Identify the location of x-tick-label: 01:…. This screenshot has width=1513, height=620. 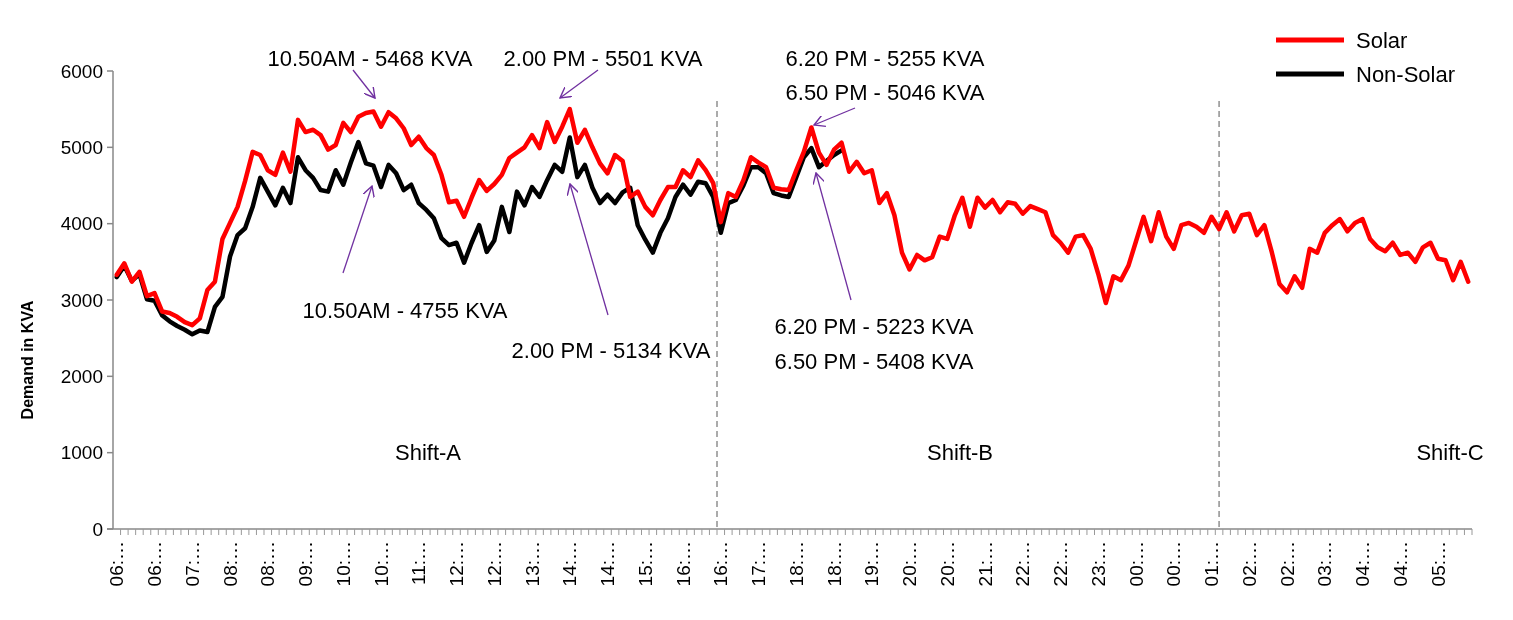
(1212, 564).